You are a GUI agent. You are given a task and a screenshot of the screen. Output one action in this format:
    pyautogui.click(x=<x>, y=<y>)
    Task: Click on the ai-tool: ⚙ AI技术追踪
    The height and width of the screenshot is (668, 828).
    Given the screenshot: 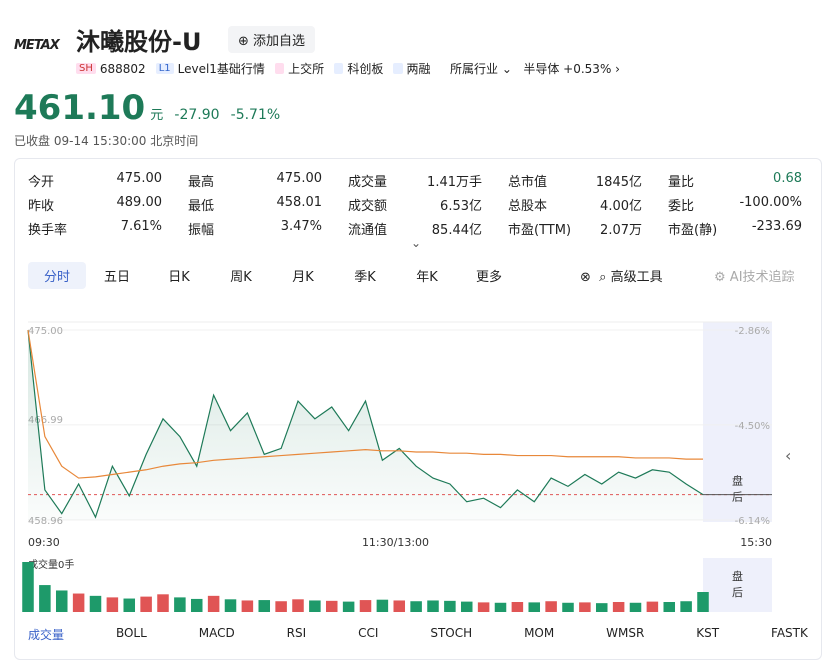 What is the action you would take?
    pyautogui.click(x=754, y=277)
    